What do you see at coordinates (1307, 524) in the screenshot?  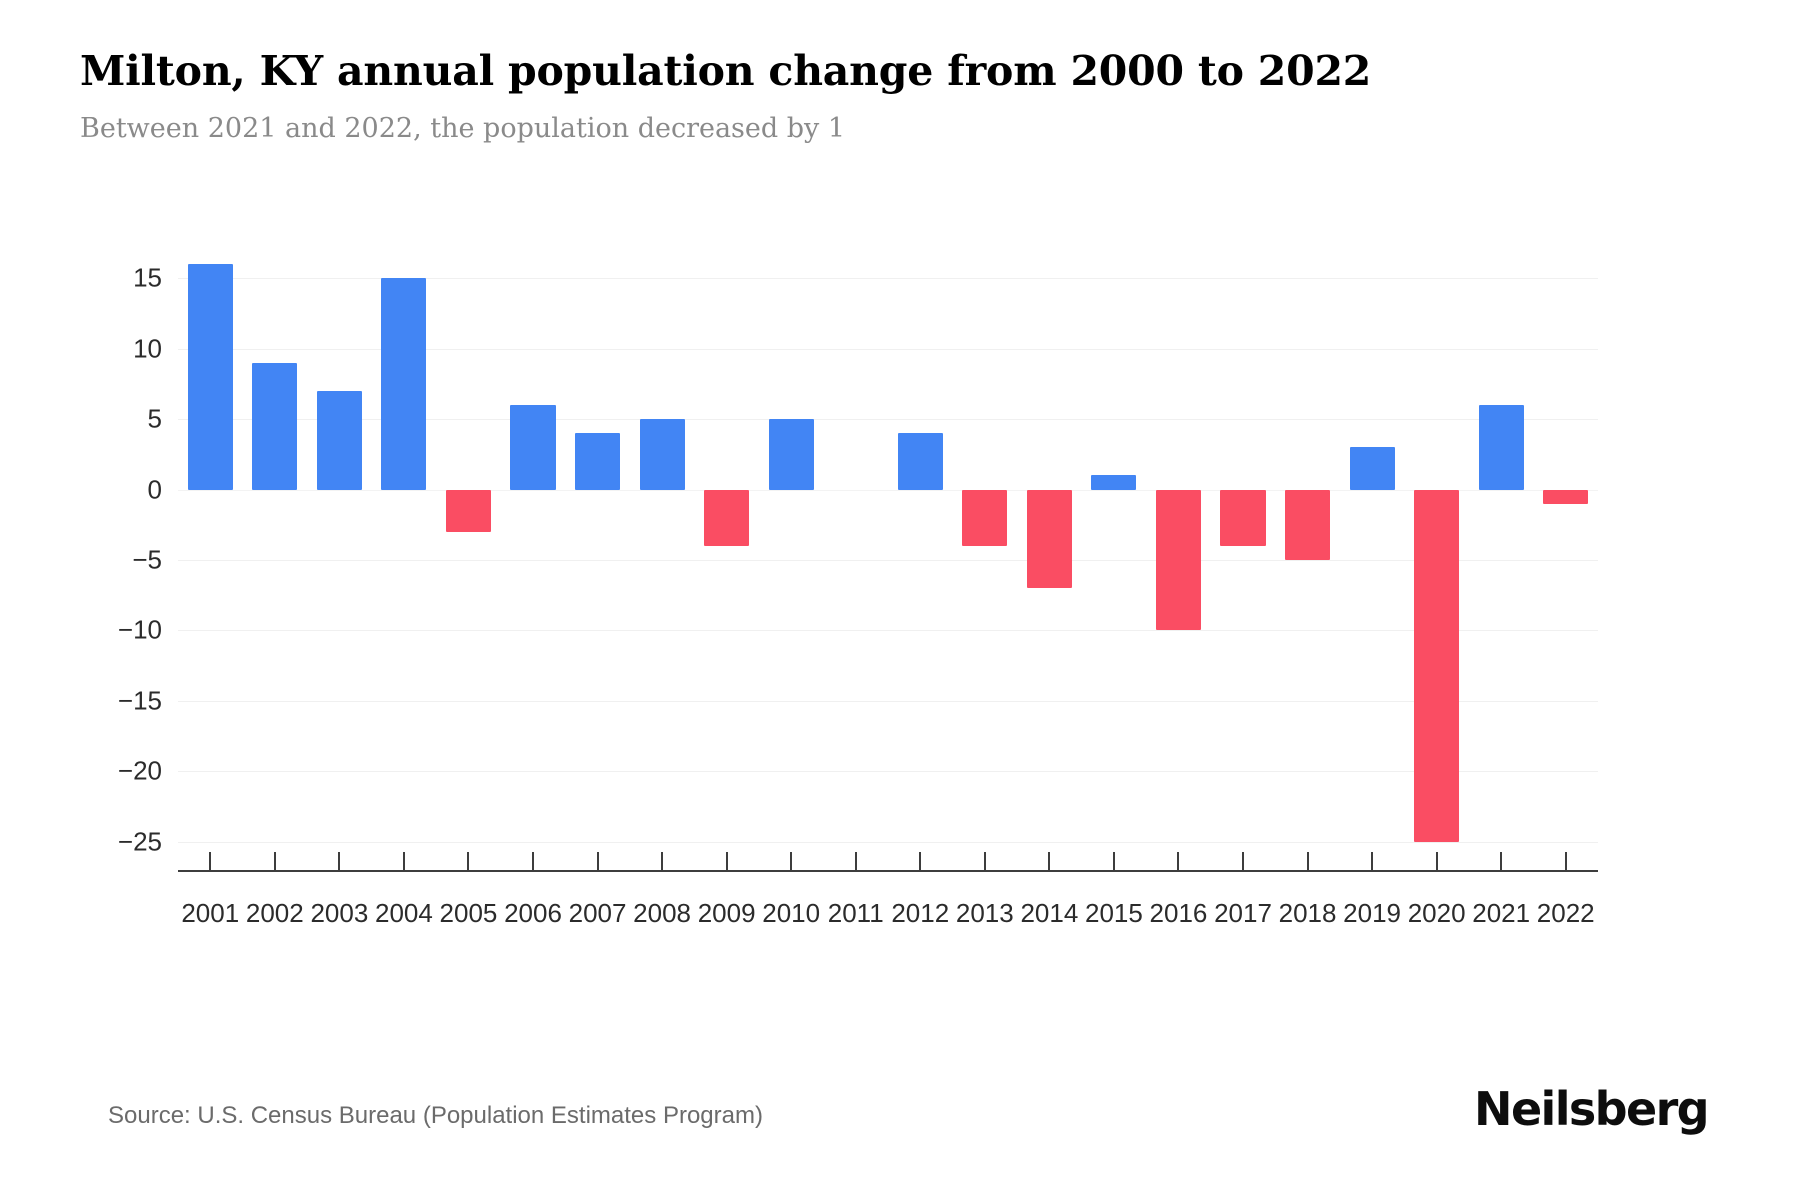 I see `bar-2018` at bounding box center [1307, 524].